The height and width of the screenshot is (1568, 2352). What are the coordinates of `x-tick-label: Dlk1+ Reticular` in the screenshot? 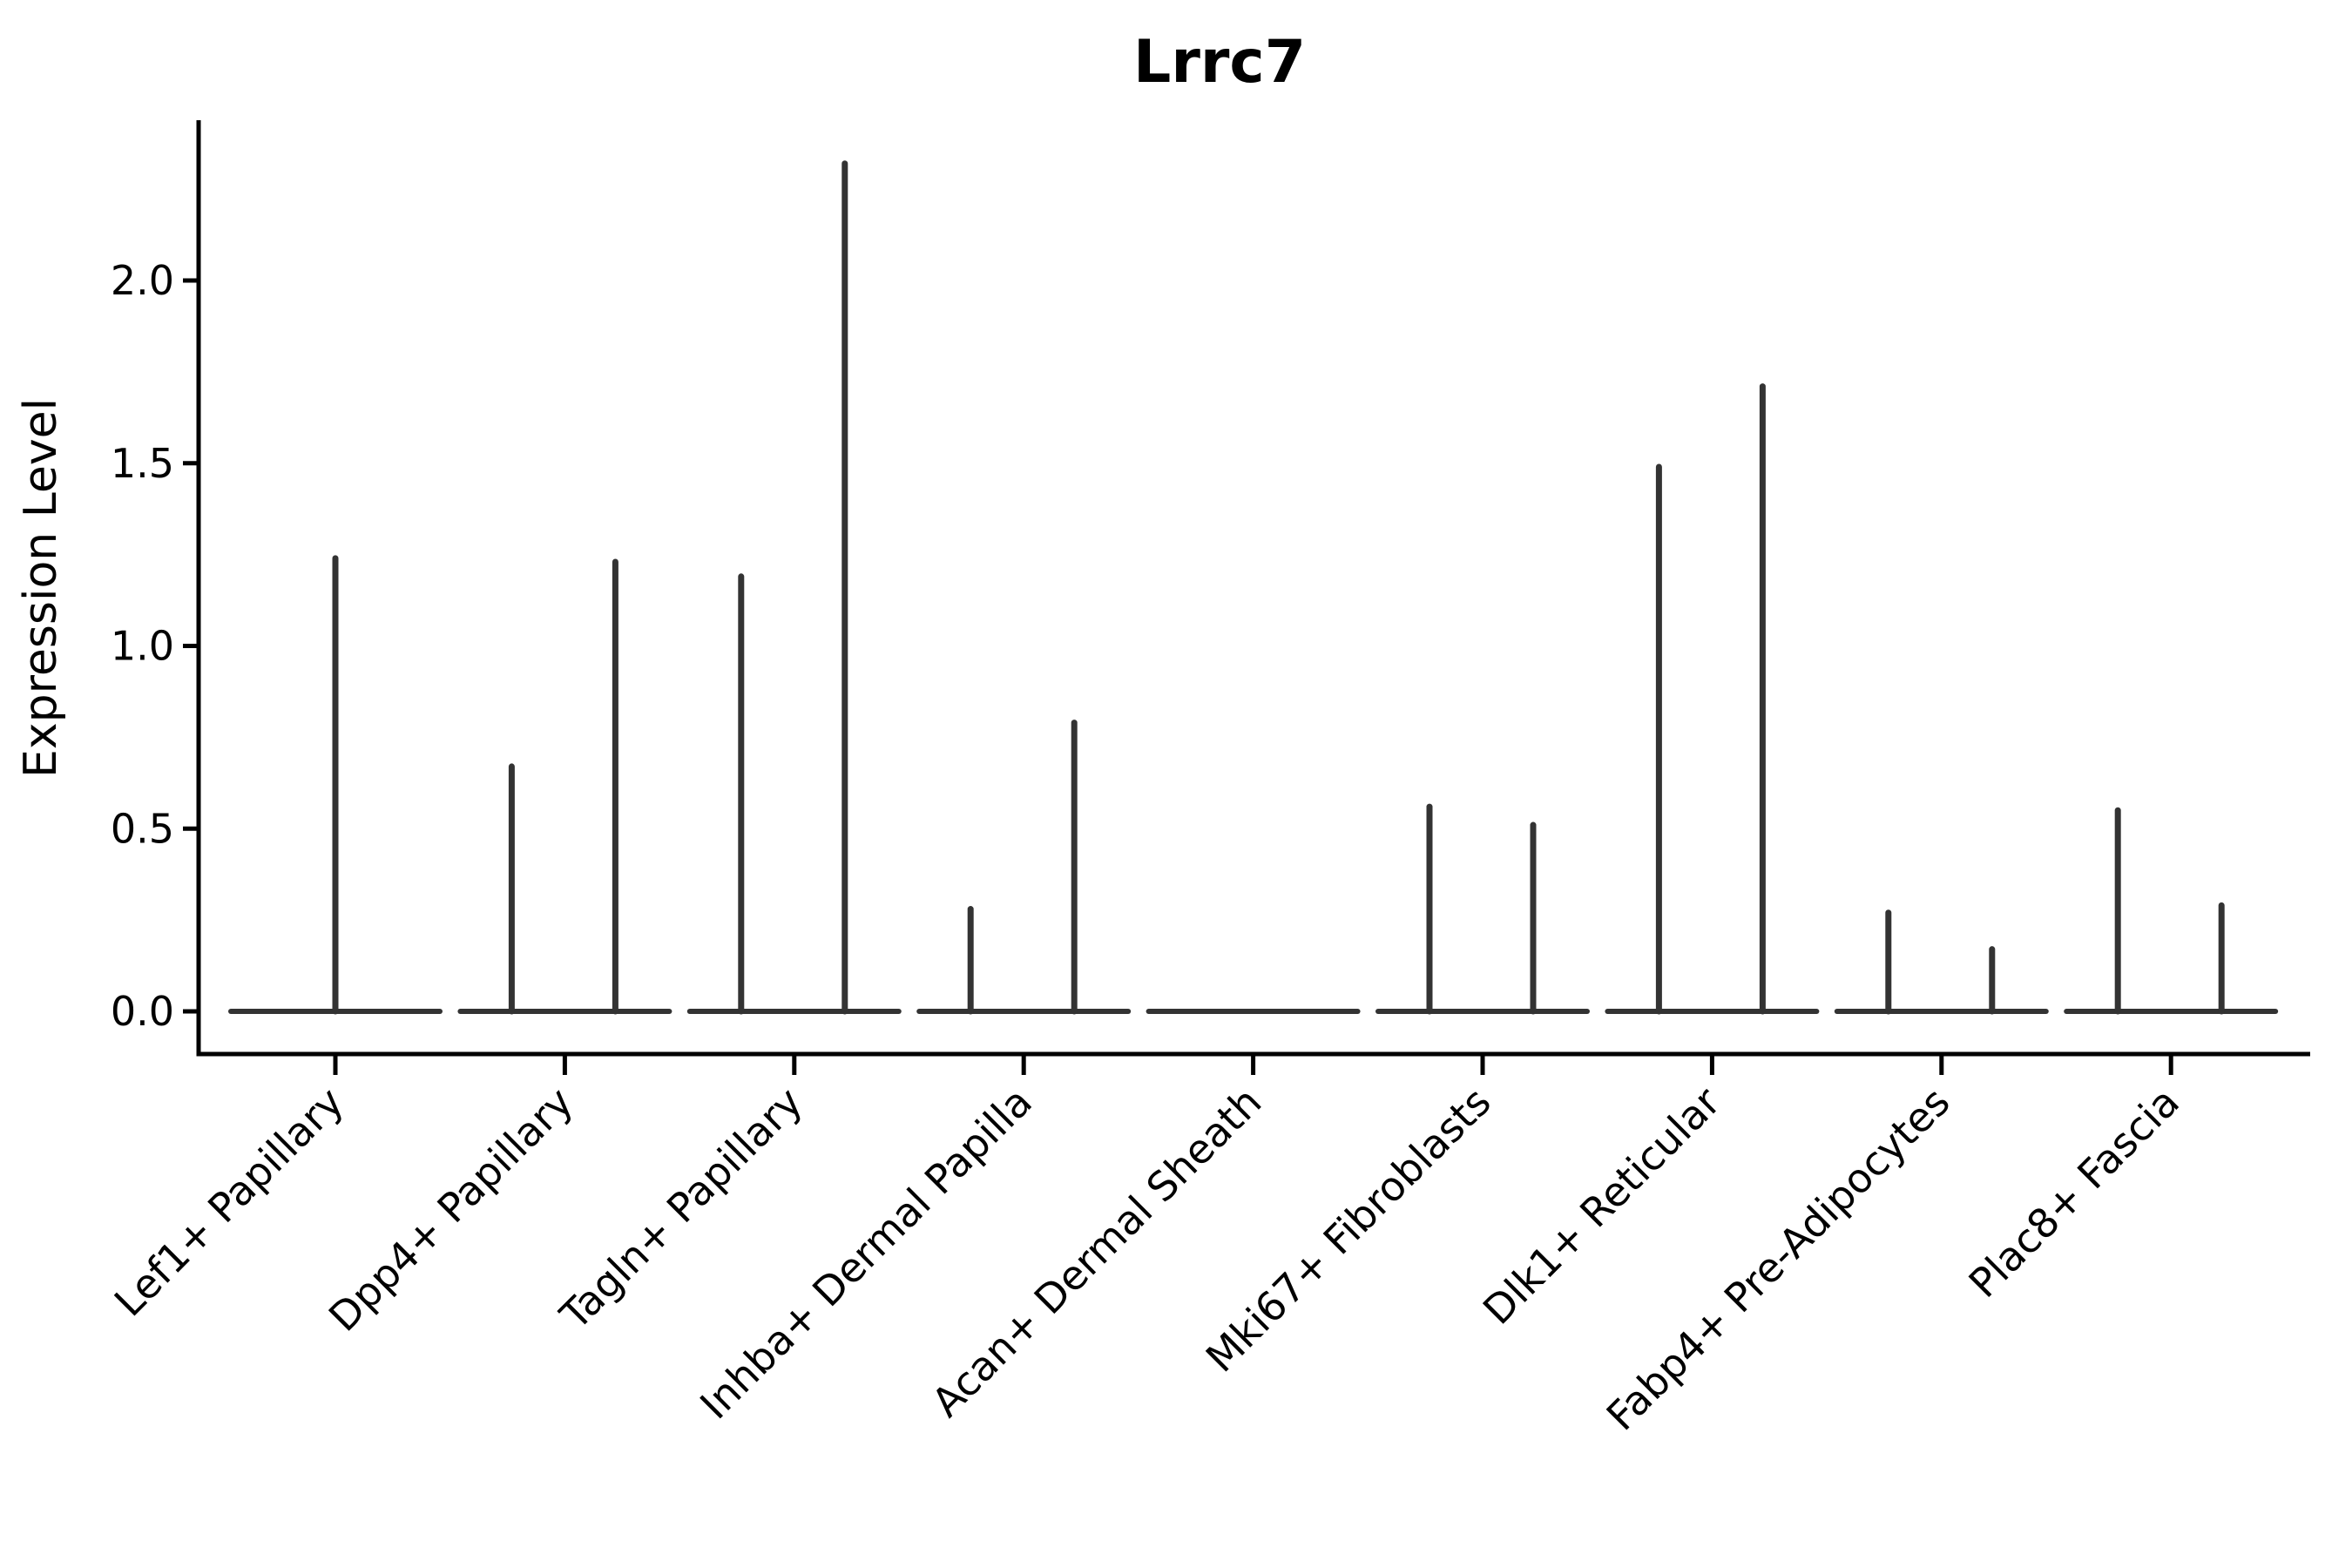 It's located at (1601, 1206).